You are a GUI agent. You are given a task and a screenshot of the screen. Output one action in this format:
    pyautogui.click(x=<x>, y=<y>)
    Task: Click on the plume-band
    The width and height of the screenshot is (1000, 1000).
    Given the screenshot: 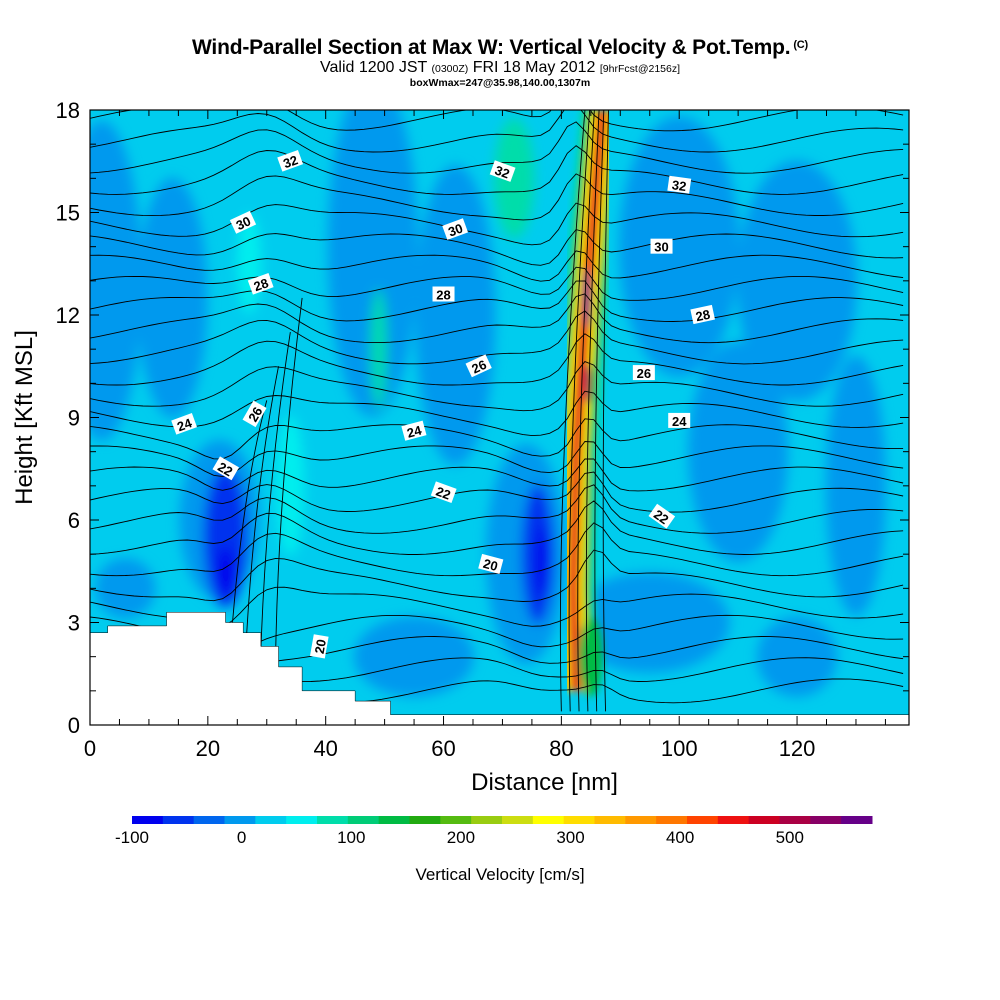 What is the action you would take?
    pyautogui.click(x=588, y=400)
    